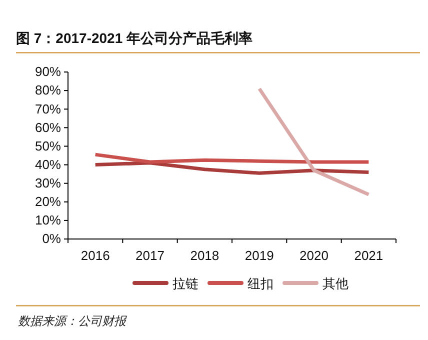  I want to click on y-tick-label: 90%, so click(48, 72).